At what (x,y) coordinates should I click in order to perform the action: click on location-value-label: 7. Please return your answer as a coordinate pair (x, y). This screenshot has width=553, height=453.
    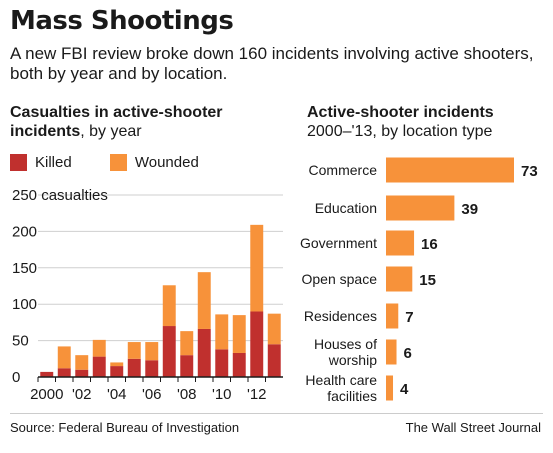
    Looking at the image, I should click on (409, 317).